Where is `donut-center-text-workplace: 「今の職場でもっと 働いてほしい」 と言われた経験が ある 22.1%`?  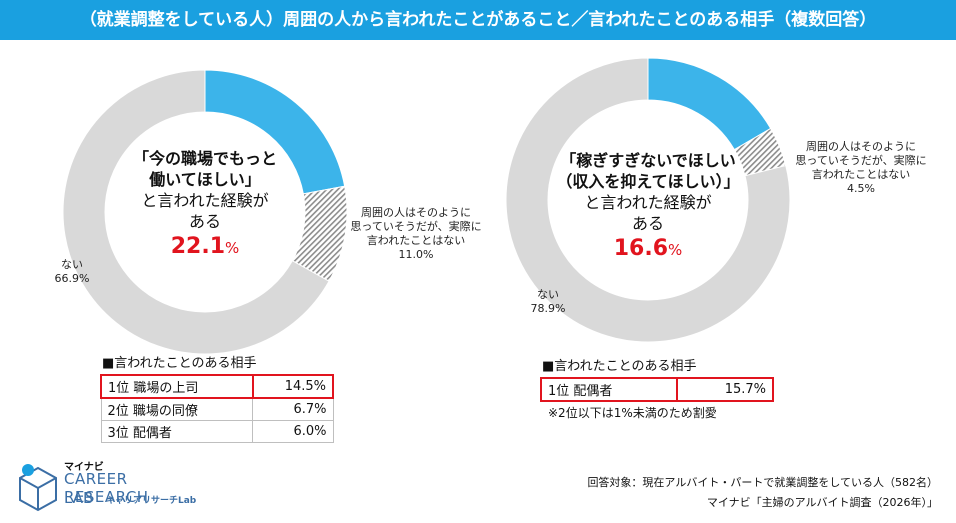
donut-center-text-workplace: 「今の職場でもっと 働いてほしい」 と言われた経験が ある 22.1% is located at coordinates (205, 205).